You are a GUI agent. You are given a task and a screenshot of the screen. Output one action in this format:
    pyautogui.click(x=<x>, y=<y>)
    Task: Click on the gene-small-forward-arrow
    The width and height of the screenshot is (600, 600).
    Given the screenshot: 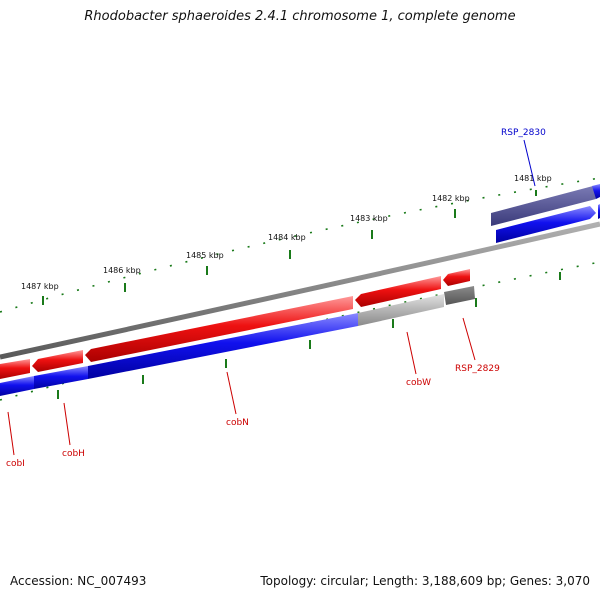 What is the action you would take?
    pyautogui.click(x=456, y=277)
    